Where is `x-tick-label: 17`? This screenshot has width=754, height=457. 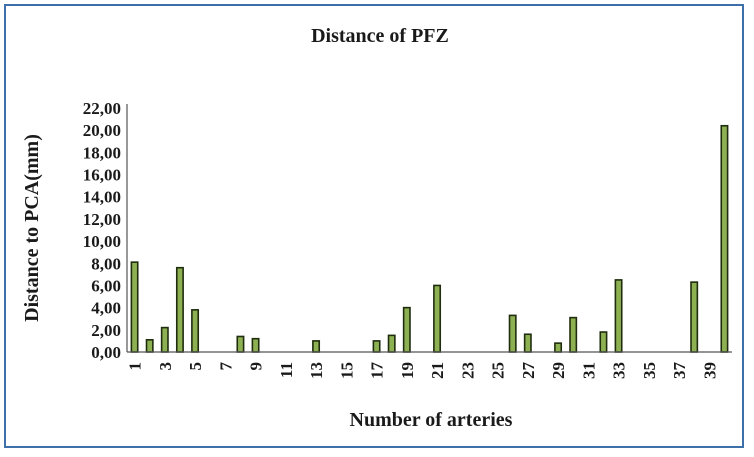
x-tick-label: 17 is located at coordinates (377, 371).